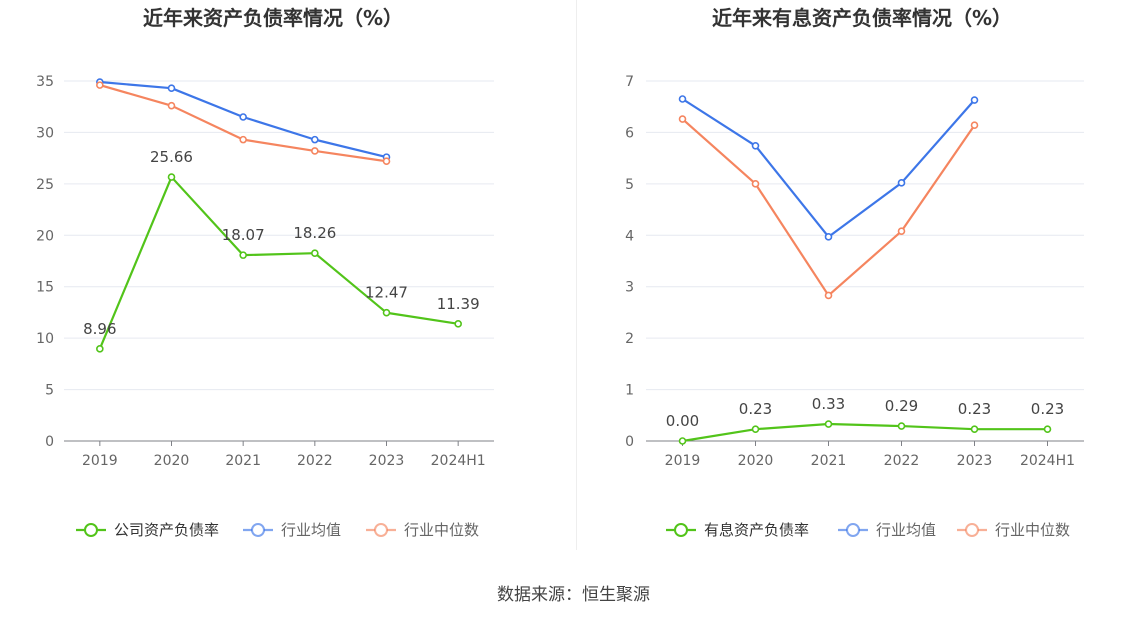 The image size is (1147, 619). What do you see at coordinates (862, 18) in the screenshot?
I see `chart-title: 近年来有息资产负债率情况（%）` at bounding box center [862, 18].